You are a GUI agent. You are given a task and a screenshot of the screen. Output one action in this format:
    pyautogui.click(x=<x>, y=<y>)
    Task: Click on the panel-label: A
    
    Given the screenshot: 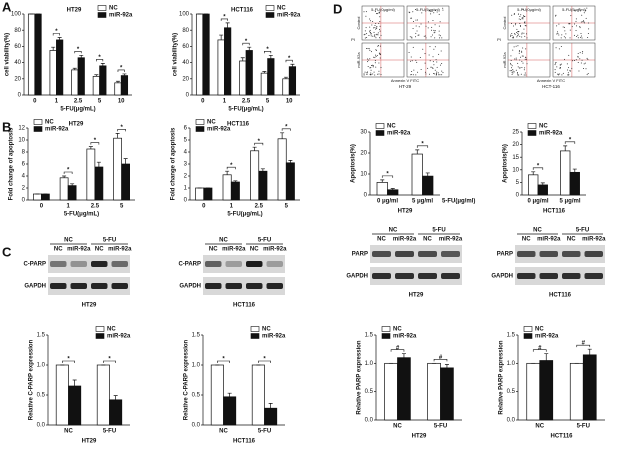 What is the action you would take?
    pyautogui.click(x=7, y=7)
    